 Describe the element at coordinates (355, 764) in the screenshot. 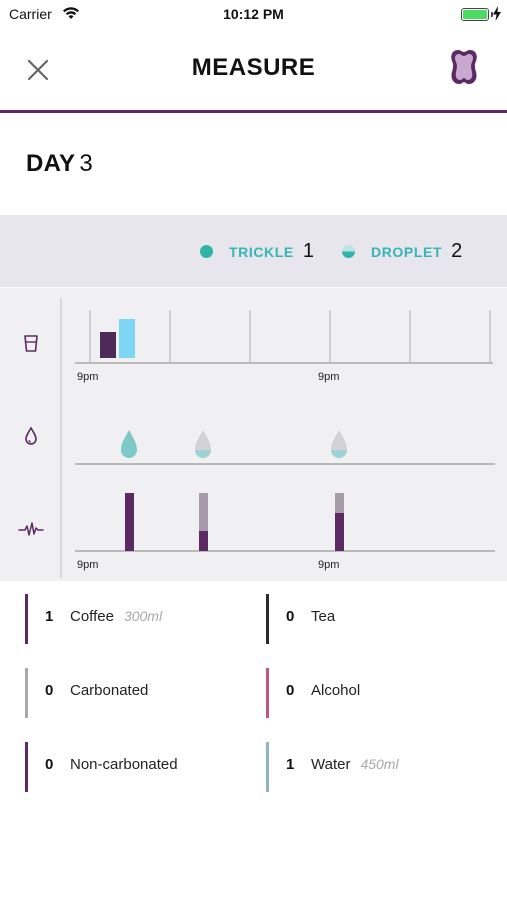

I see `drink-name: Water 450ml` at that location.